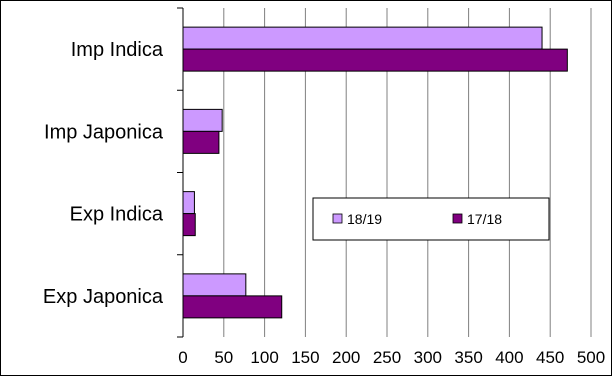 Image resolution: width=612 pixels, height=381 pixels. Describe the element at coordinates (305, 357) in the screenshot. I see `x-tick-label-150: 150` at that location.